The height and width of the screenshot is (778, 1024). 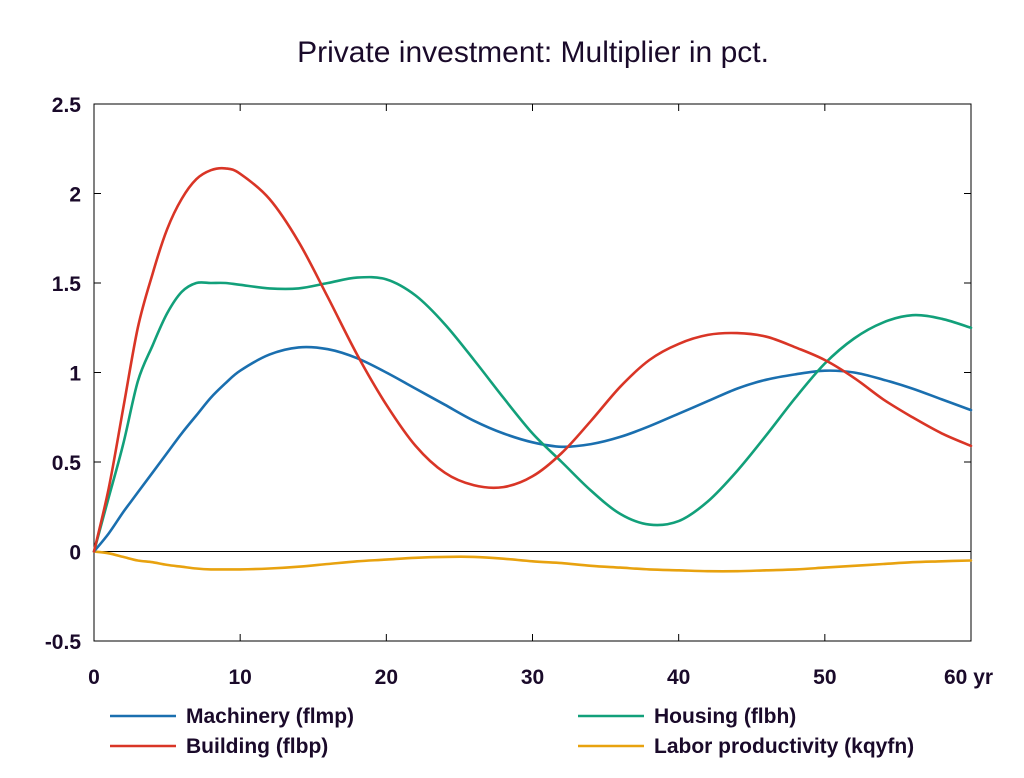 I want to click on x-tick-label: 30, so click(x=532, y=677).